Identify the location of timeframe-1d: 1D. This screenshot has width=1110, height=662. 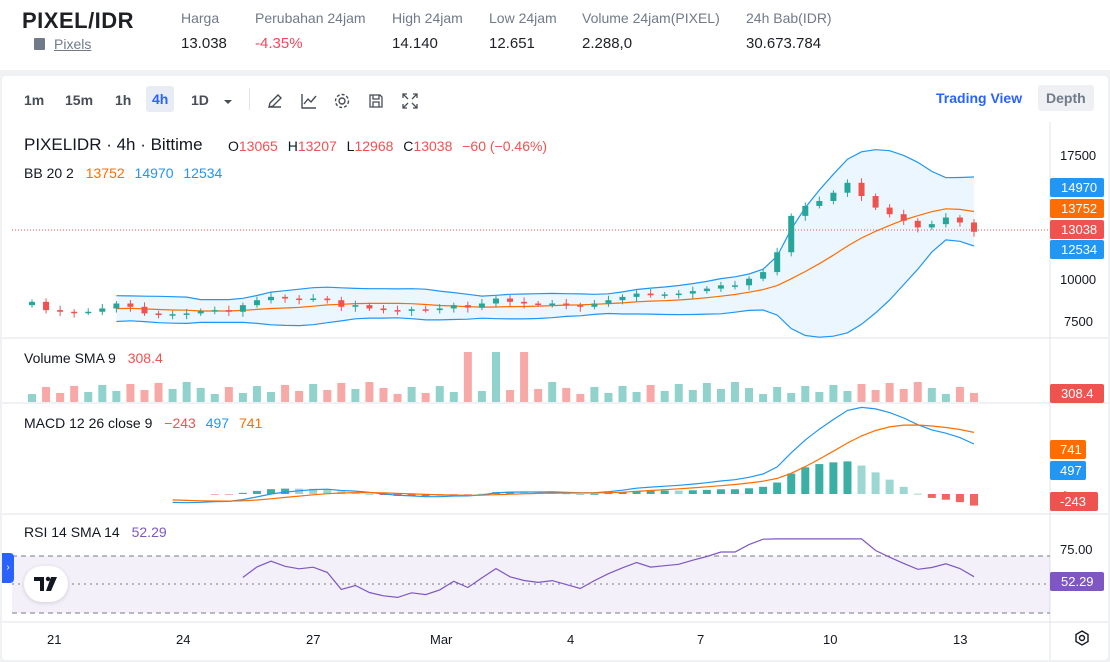
(200, 100).